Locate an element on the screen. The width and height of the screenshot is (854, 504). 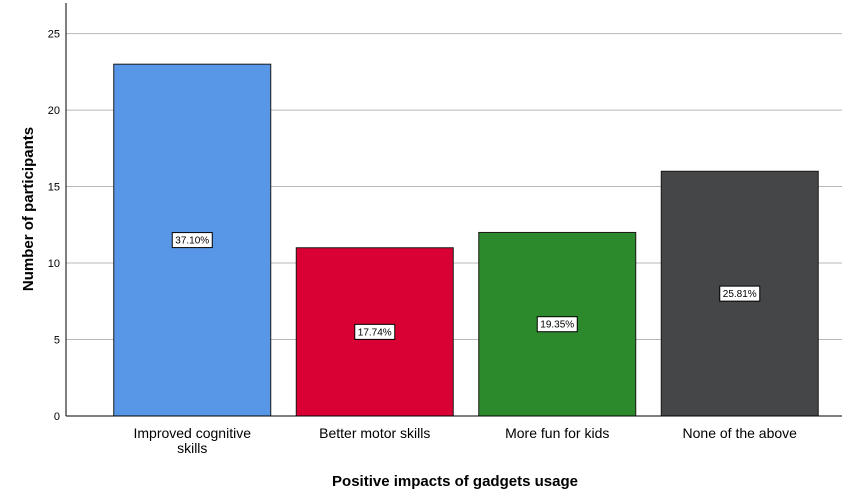
x-category-label: Better motor skills is located at coordinates (374, 433).